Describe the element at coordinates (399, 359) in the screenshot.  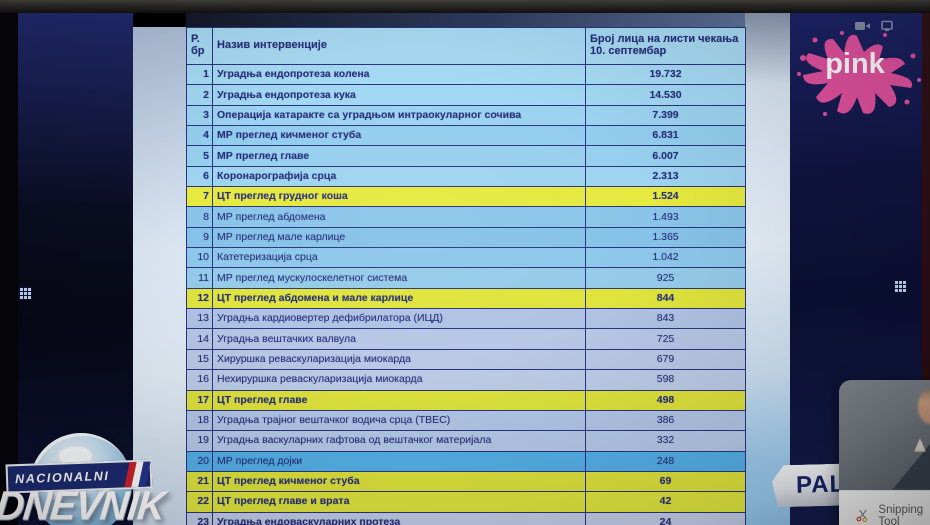
I see `intervention-name-cell: Хируршка реваскуларизација миокарда` at that location.